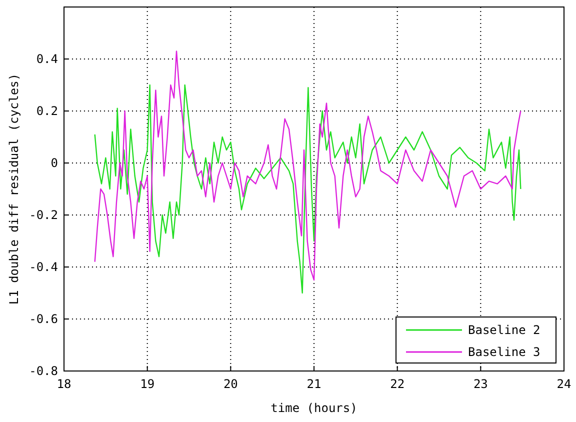  I want to click on x-tick-label: 20, so click(230, 384).